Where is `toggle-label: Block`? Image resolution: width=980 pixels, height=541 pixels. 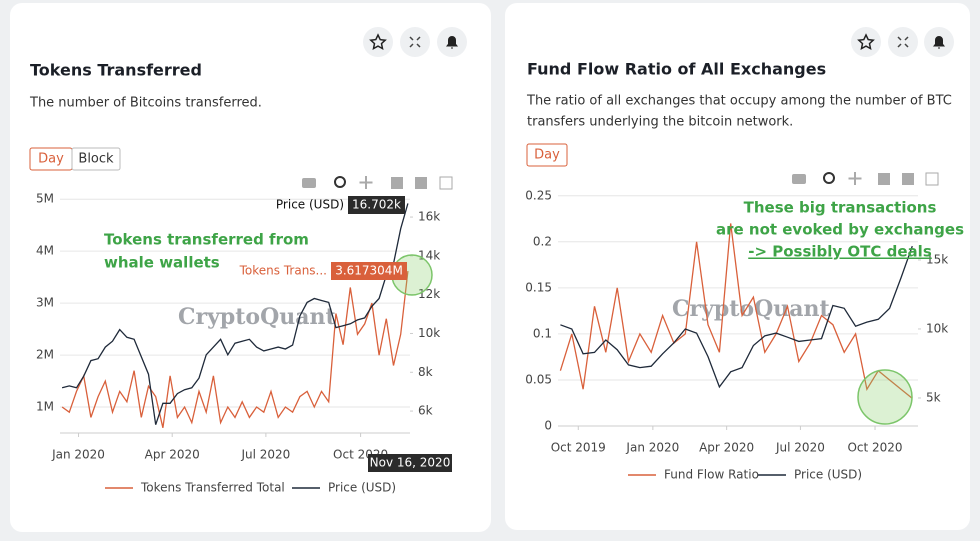
toggle-label: Block is located at coordinates (96, 159).